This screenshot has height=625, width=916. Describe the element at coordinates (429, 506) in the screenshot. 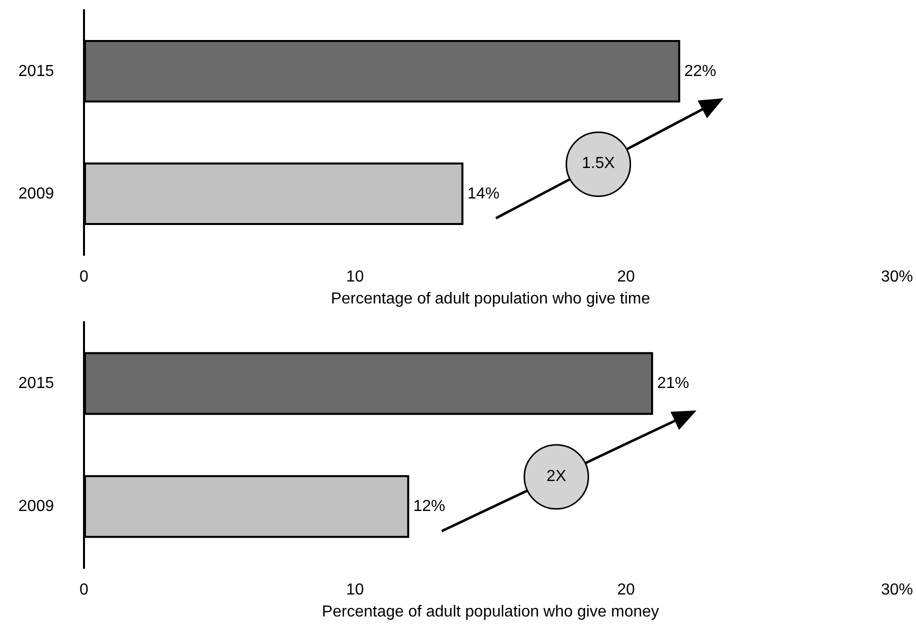

I see `data-label: 12%` at that location.